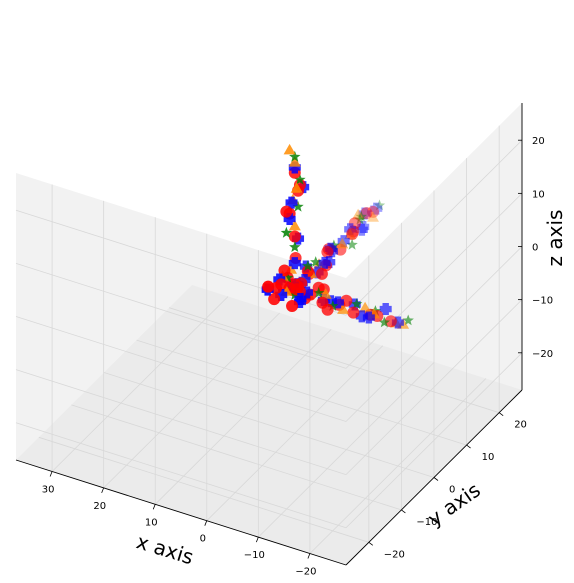  I want to click on y-tick-label: 0, so click(452, 490).